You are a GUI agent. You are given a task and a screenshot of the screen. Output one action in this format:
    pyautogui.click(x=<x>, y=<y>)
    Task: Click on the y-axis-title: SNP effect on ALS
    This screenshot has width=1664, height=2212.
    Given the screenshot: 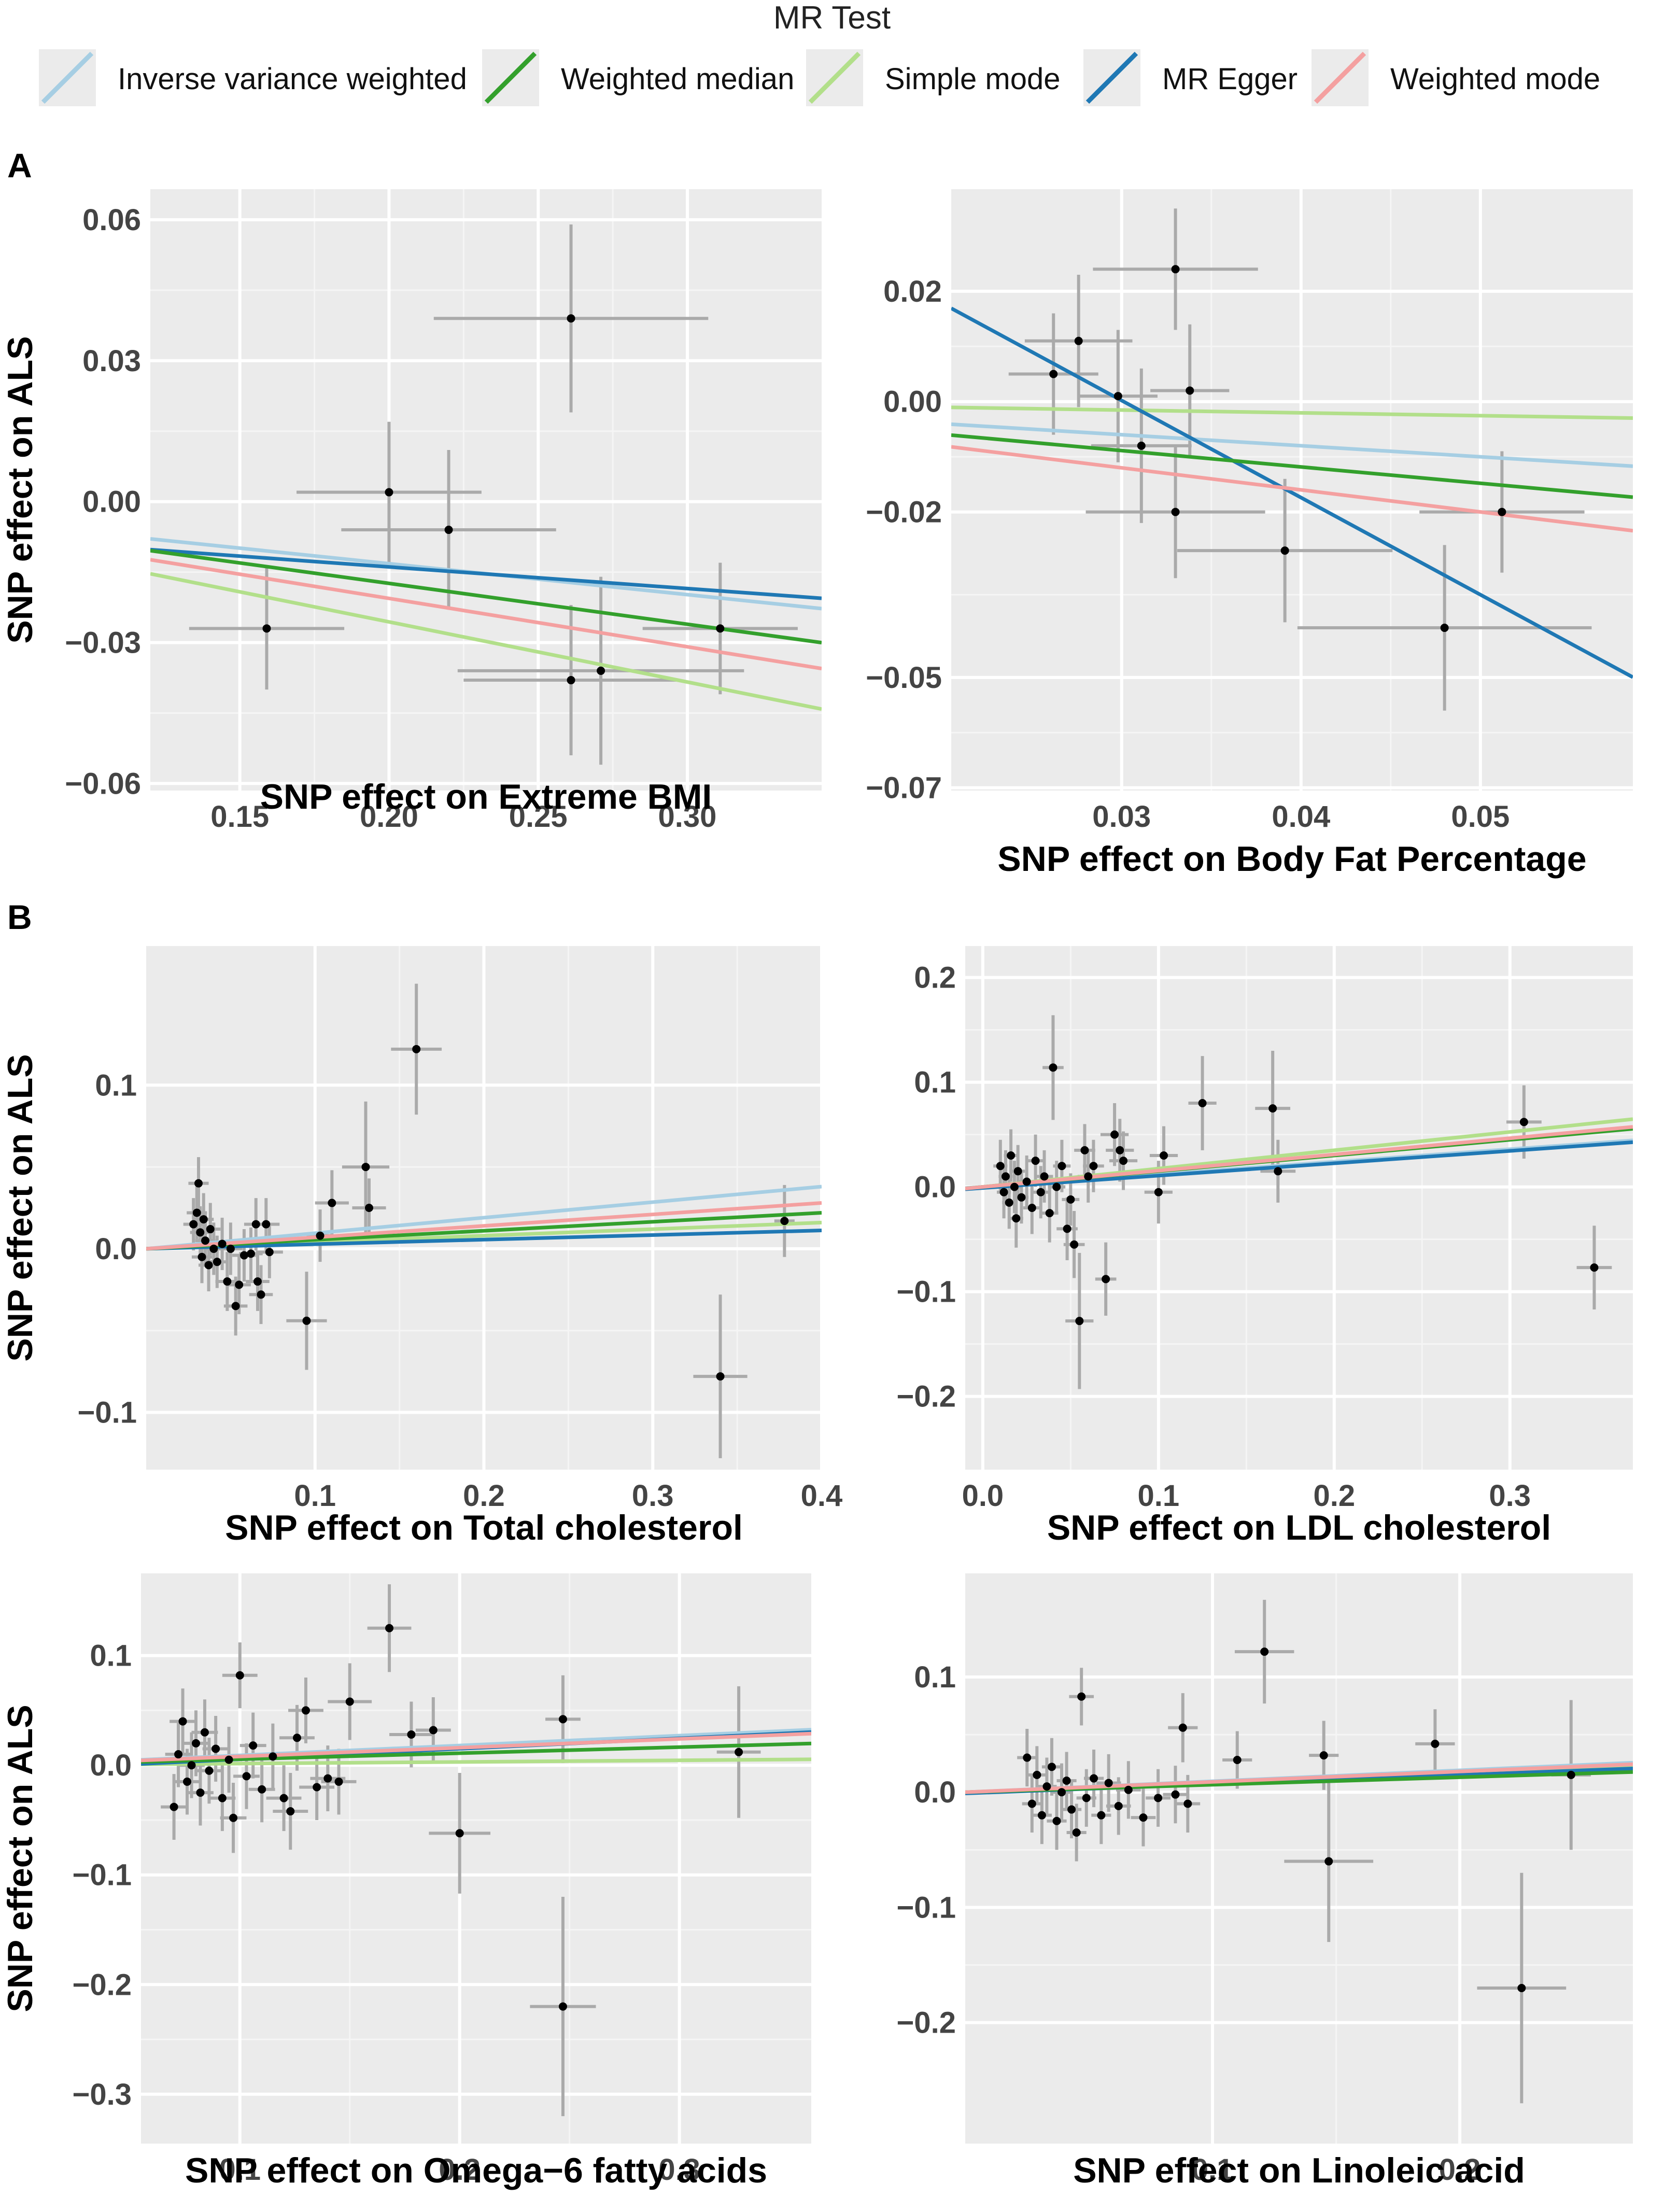 What is the action you would take?
    pyautogui.click(x=21, y=1858)
    